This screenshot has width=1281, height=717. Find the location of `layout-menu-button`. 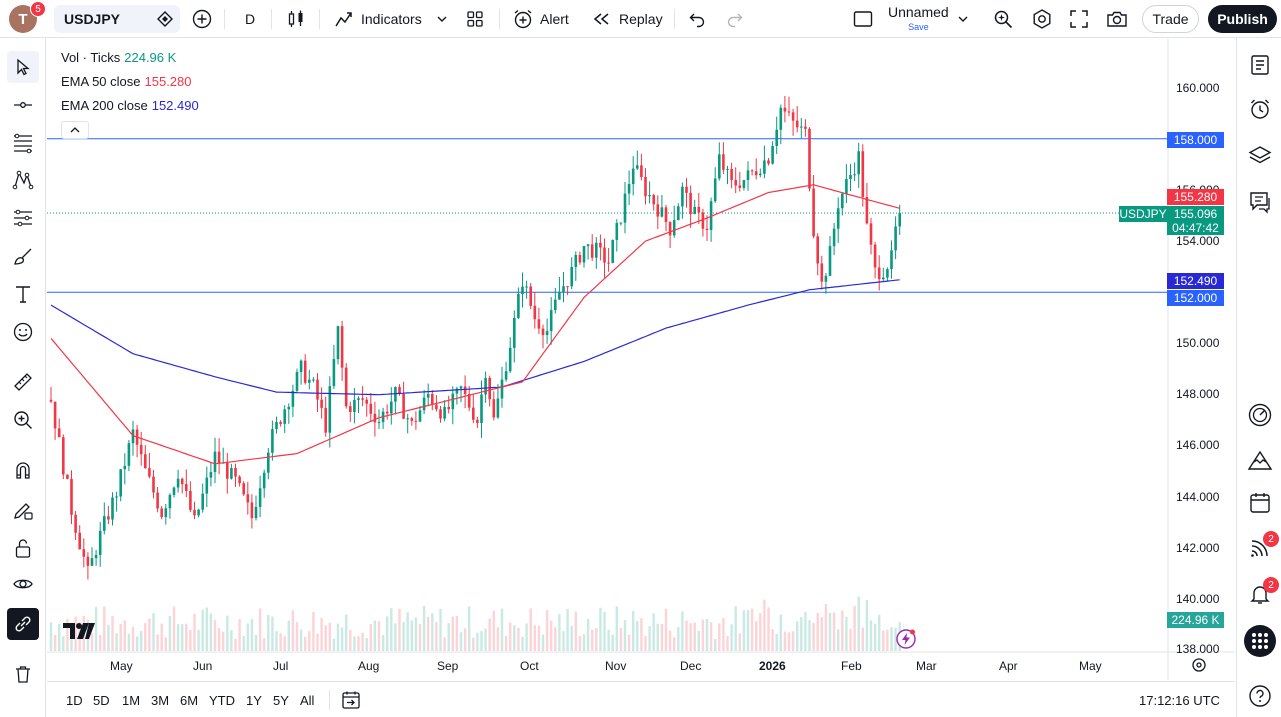

layout-menu-button is located at coordinates (963, 19).